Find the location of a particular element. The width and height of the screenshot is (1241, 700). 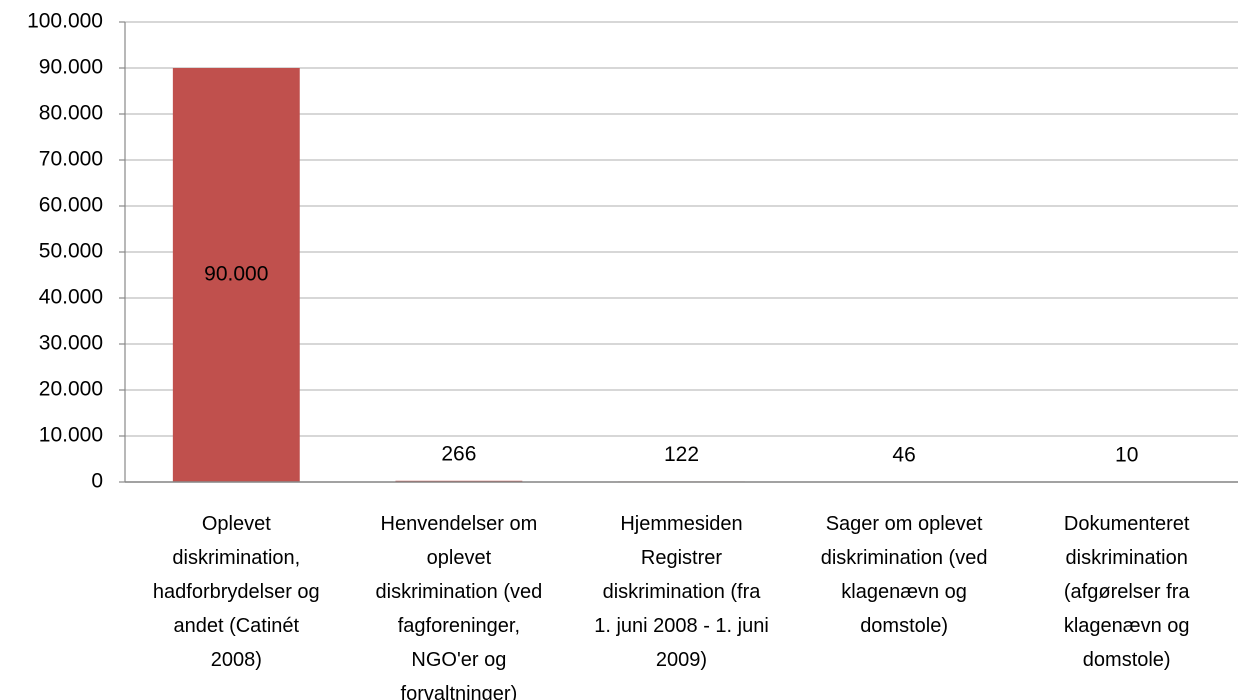

y-tick-label: 50.000 is located at coordinates (71, 251).